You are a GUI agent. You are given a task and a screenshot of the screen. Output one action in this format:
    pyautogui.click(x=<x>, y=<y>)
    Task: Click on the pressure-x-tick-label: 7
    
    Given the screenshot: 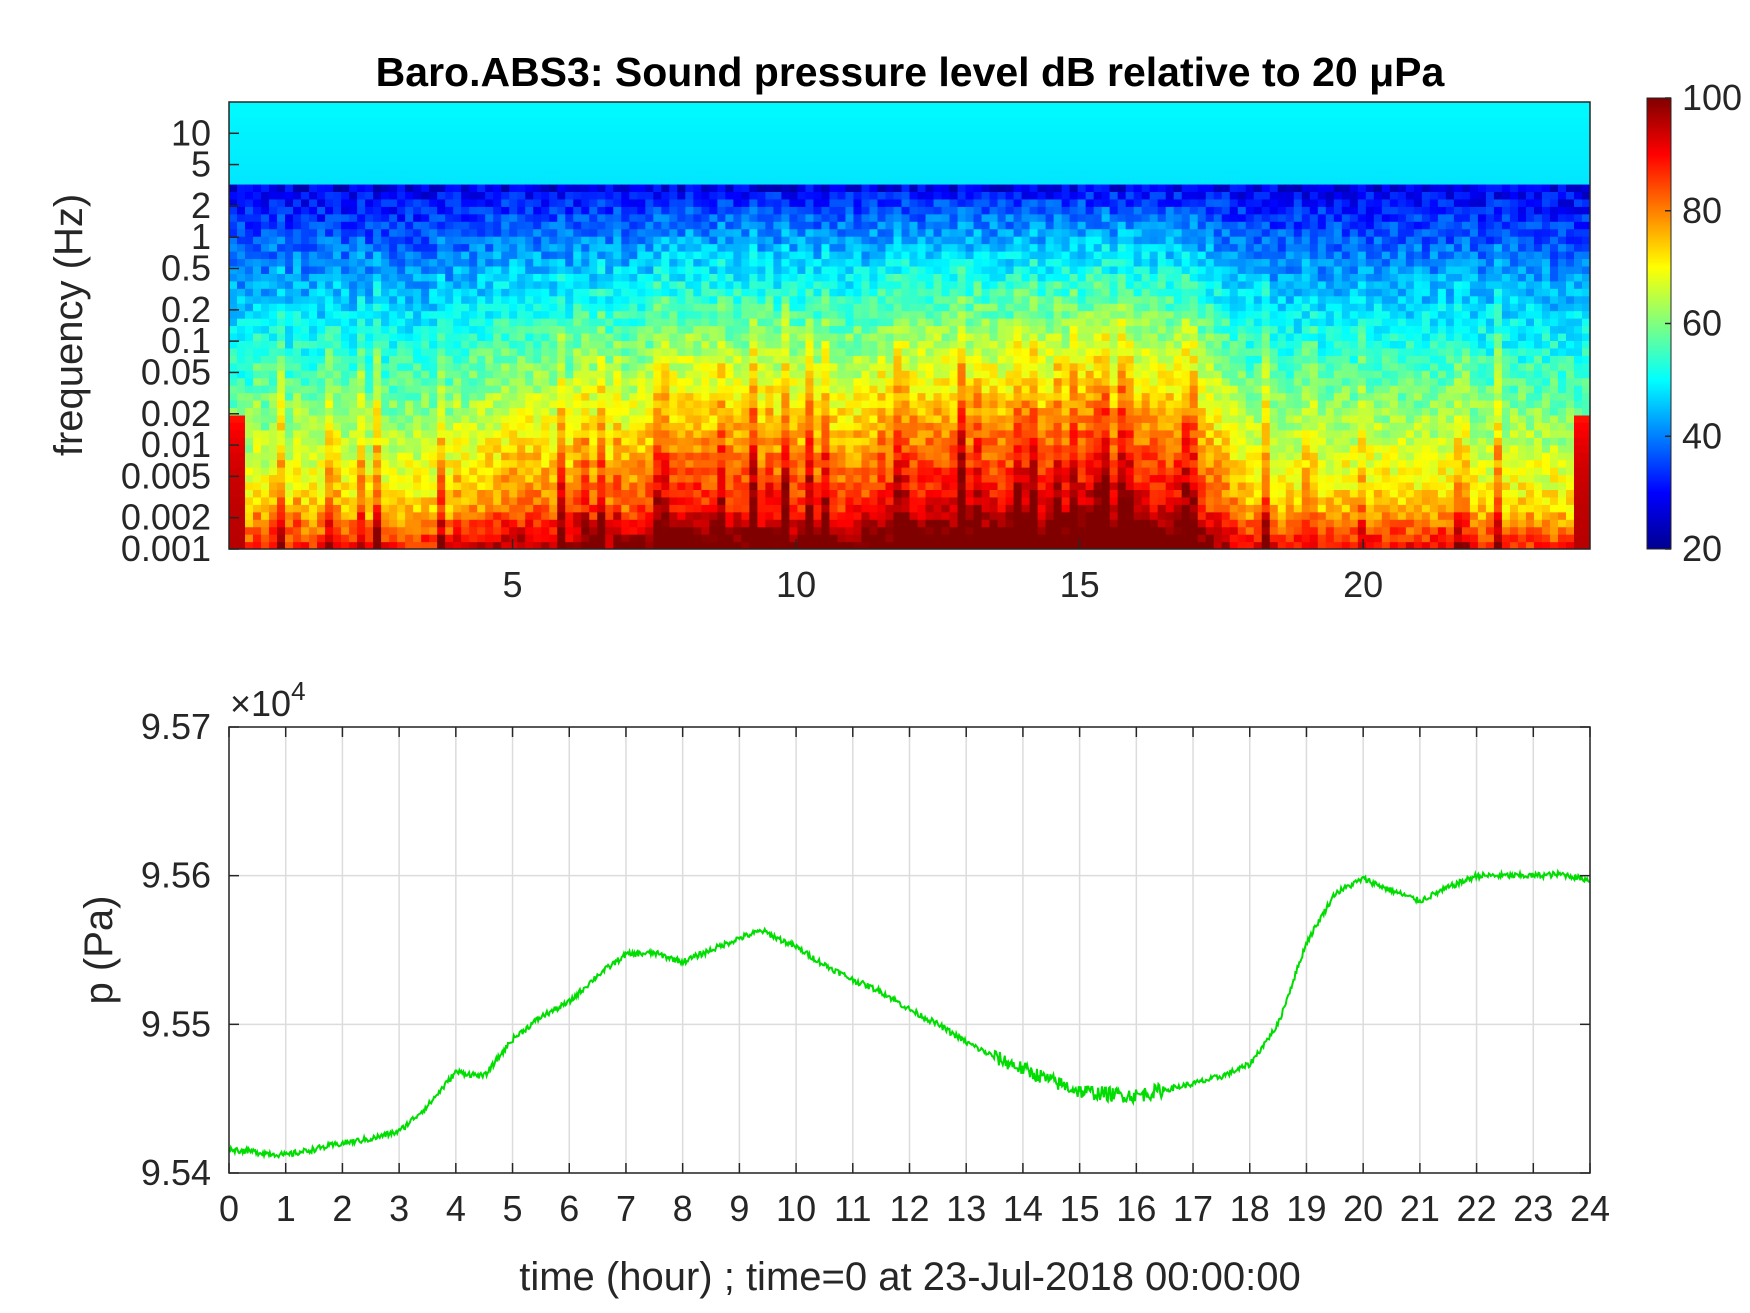 What is the action you would take?
    pyautogui.click(x=626, y=1208)
    